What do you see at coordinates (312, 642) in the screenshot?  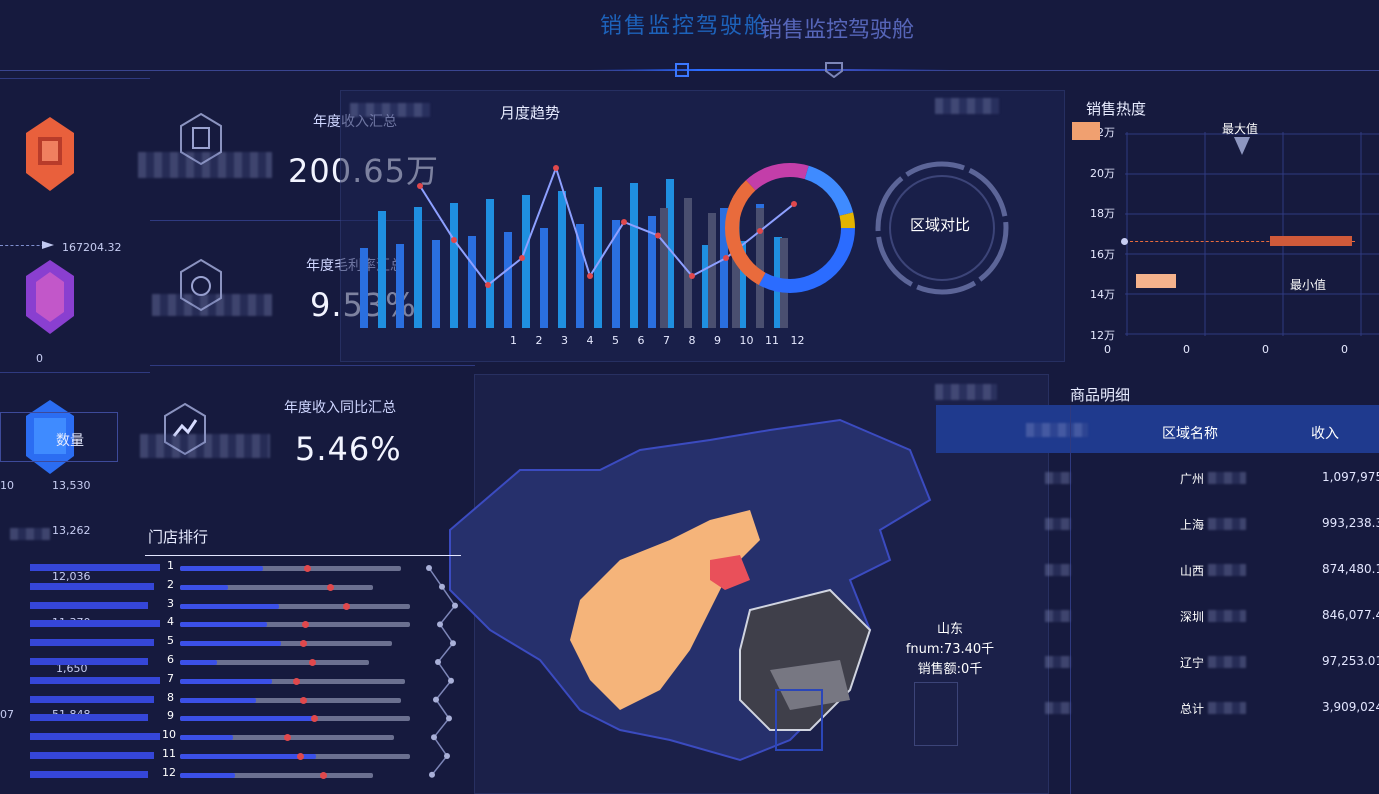 I see `rank-row: 5` at bounding box center [312, 642].